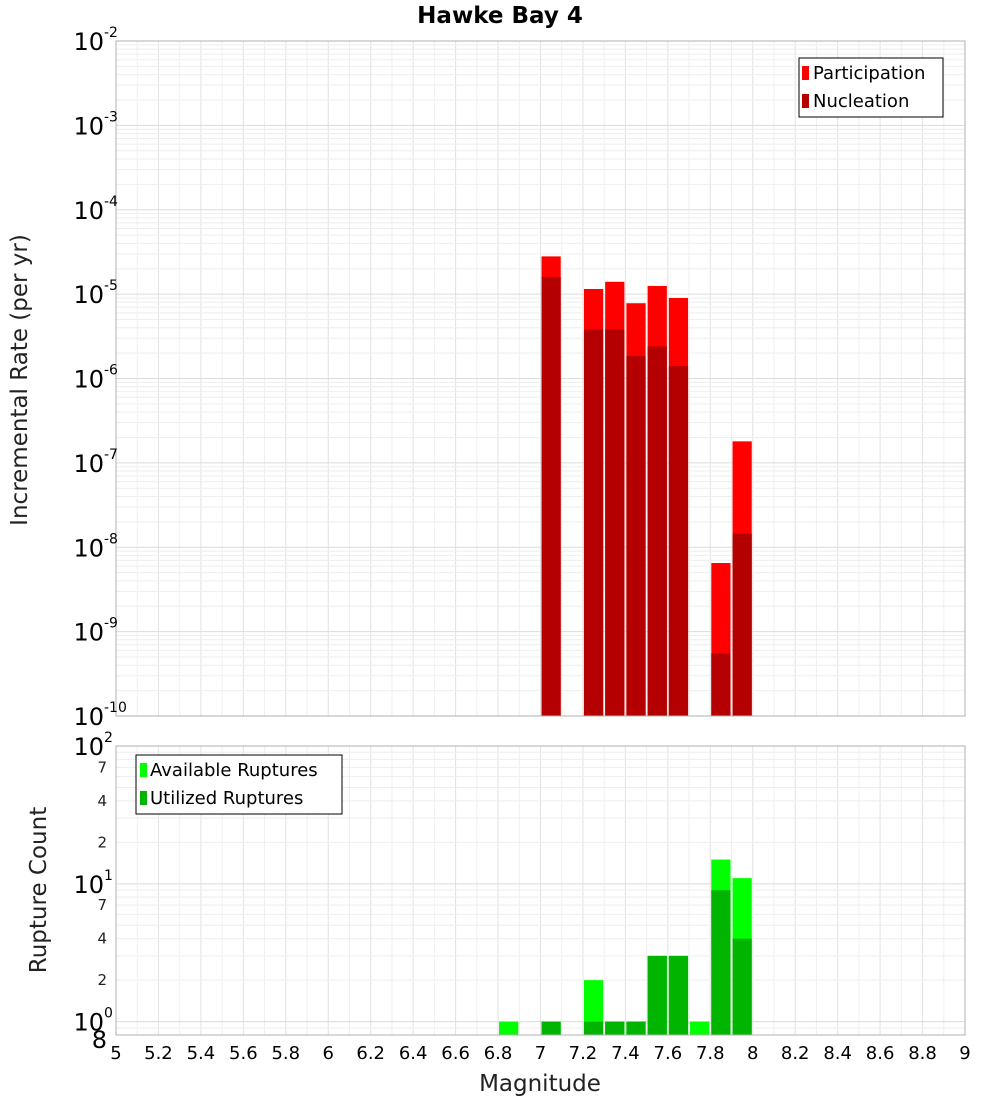 This screenshot has height=1100, width=1000. Describe the element at coordinates (583, 1053) in the screenshot. I see `x-tick-label: 7.2` at that location.